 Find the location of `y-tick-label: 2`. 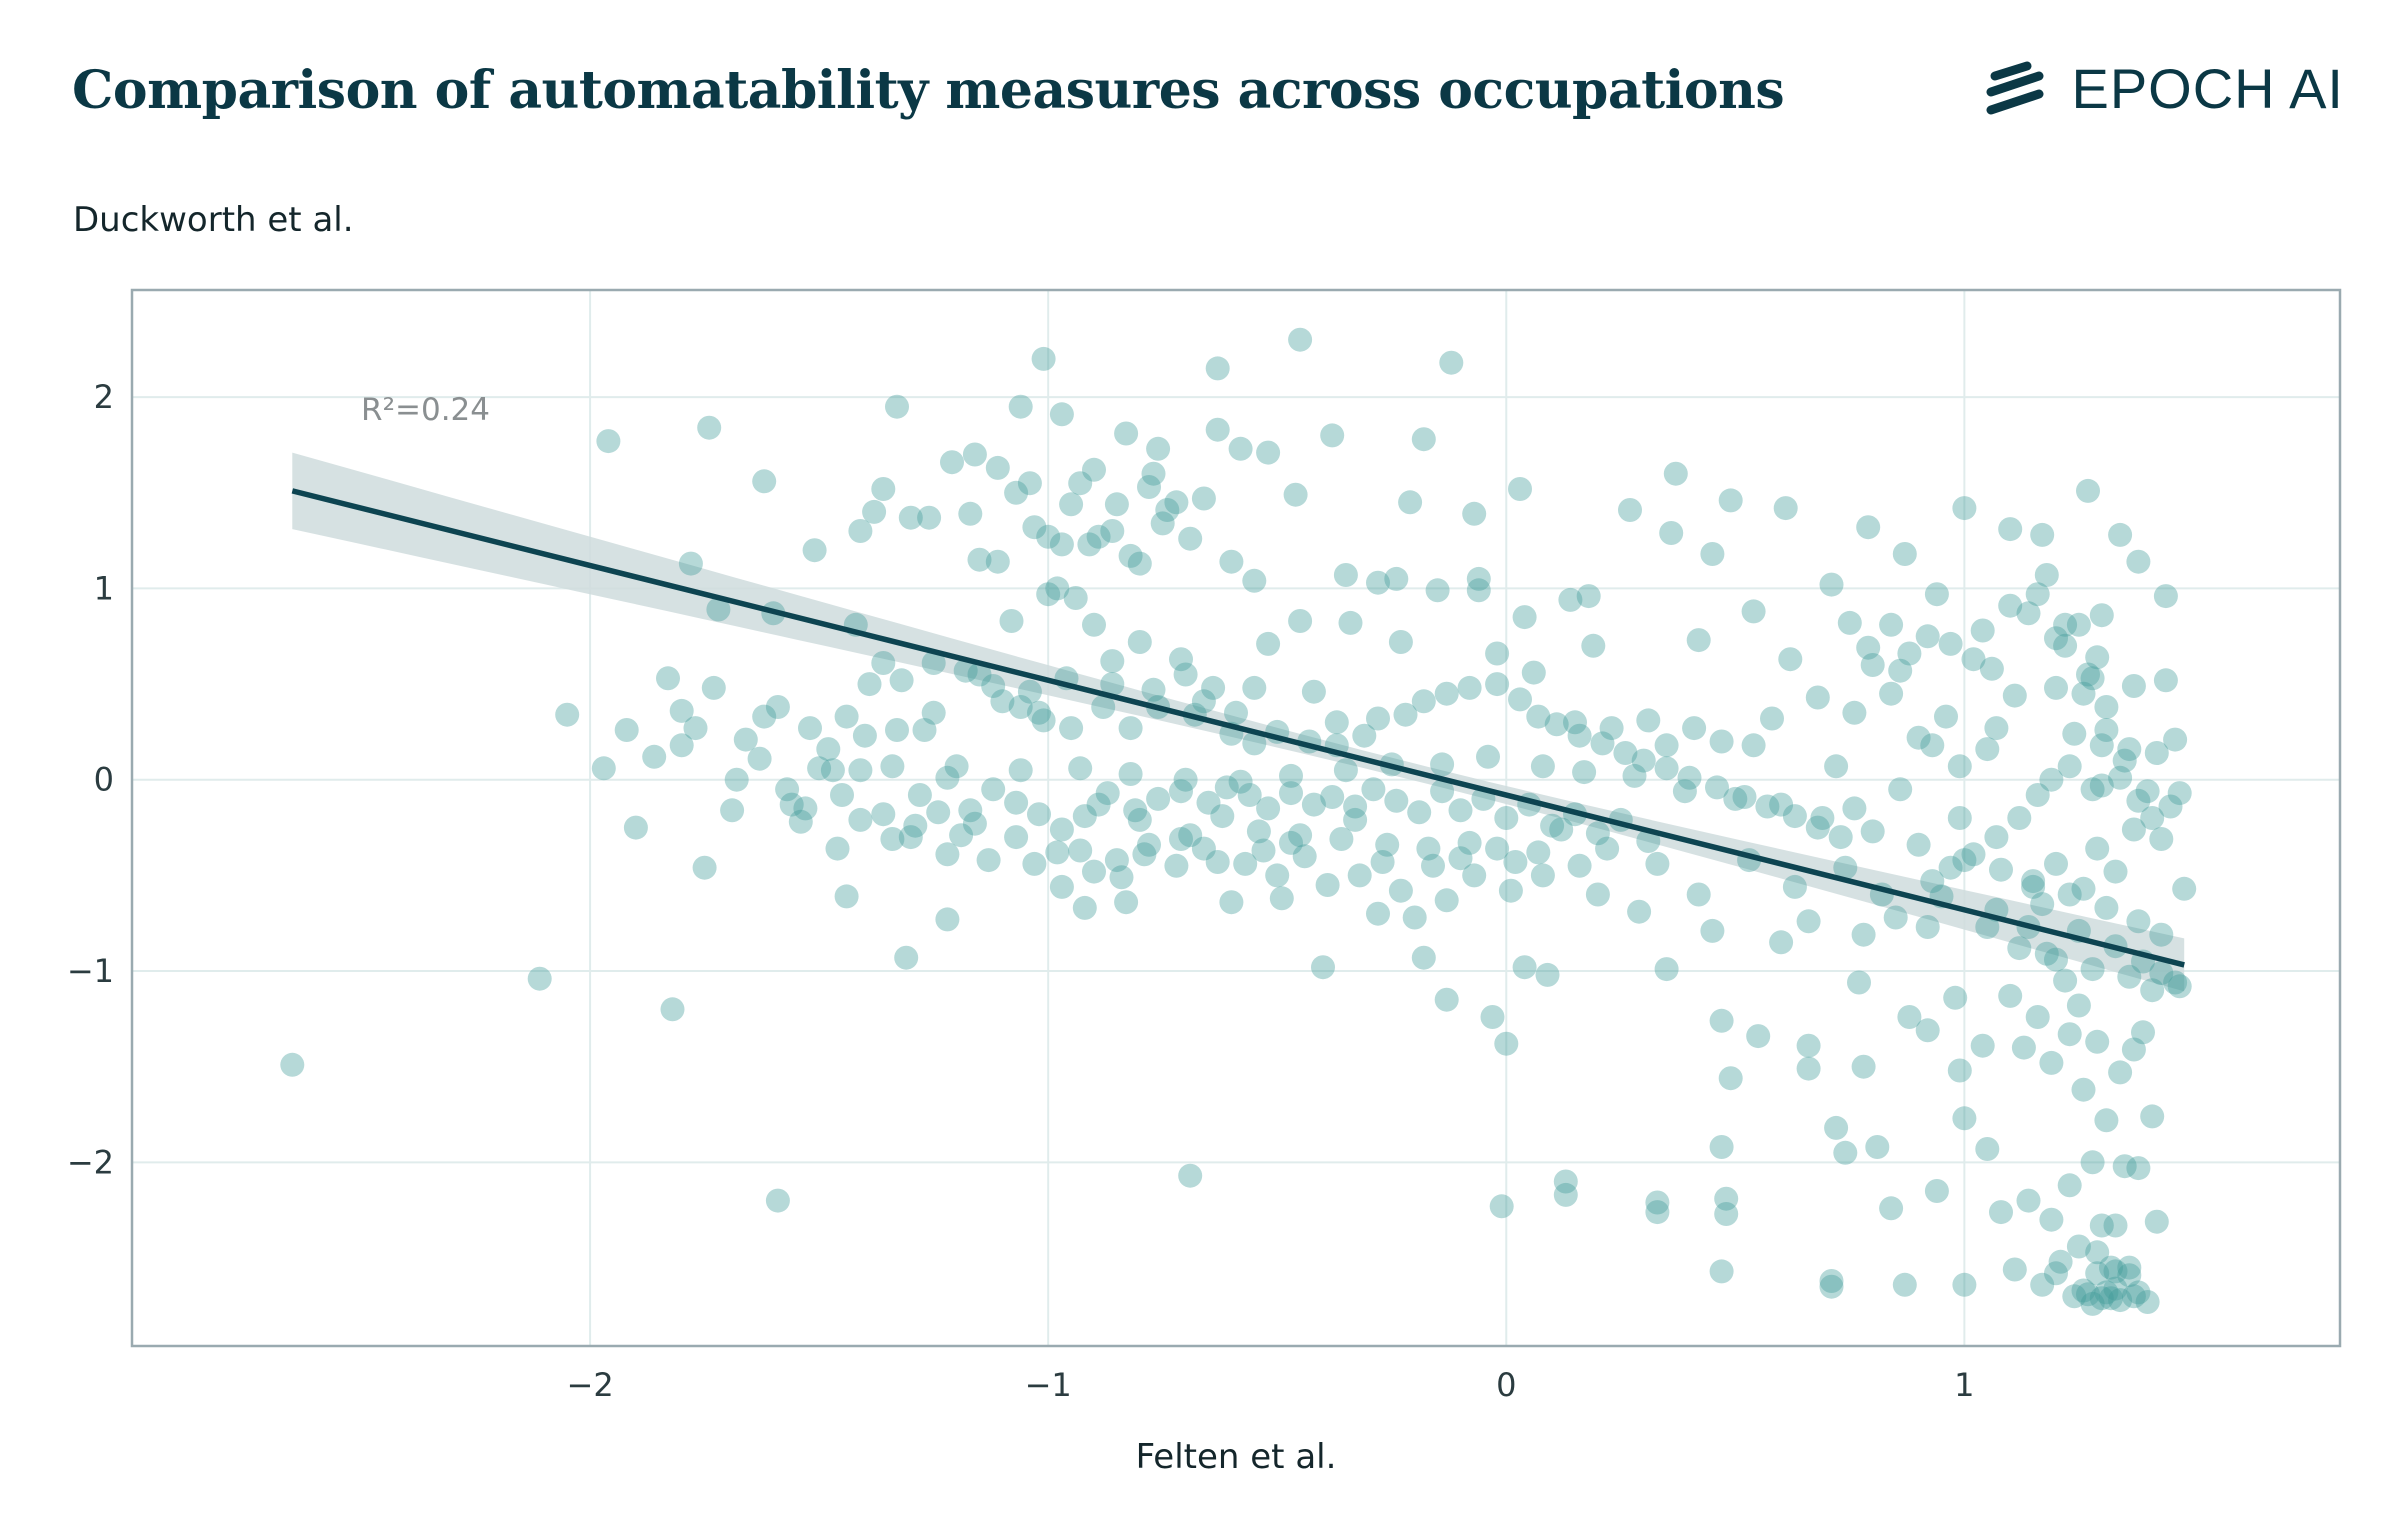

y-tick-label: 2 is located at coordinates (104, 397).